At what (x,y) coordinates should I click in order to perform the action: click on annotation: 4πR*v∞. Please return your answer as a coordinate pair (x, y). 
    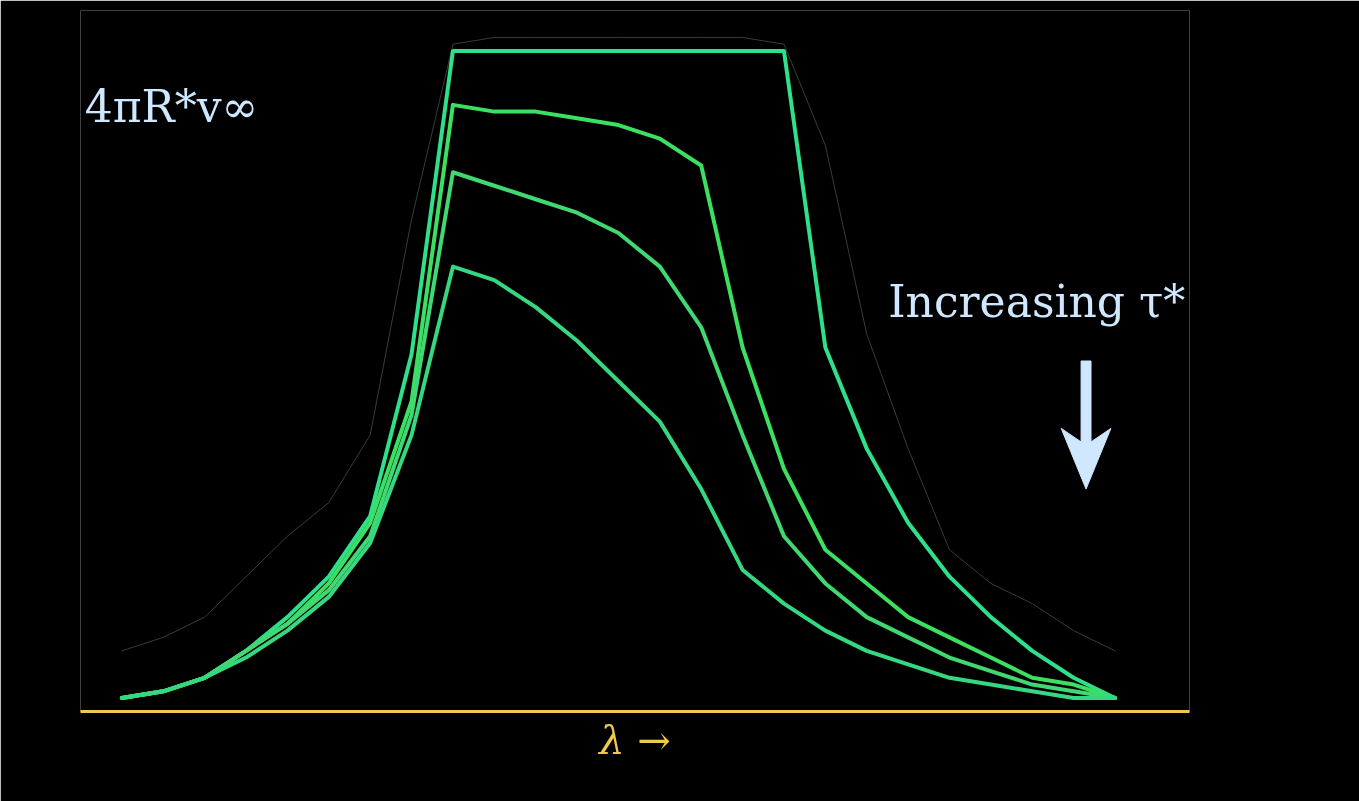
    Looking at the image, I should click on (171, 106).